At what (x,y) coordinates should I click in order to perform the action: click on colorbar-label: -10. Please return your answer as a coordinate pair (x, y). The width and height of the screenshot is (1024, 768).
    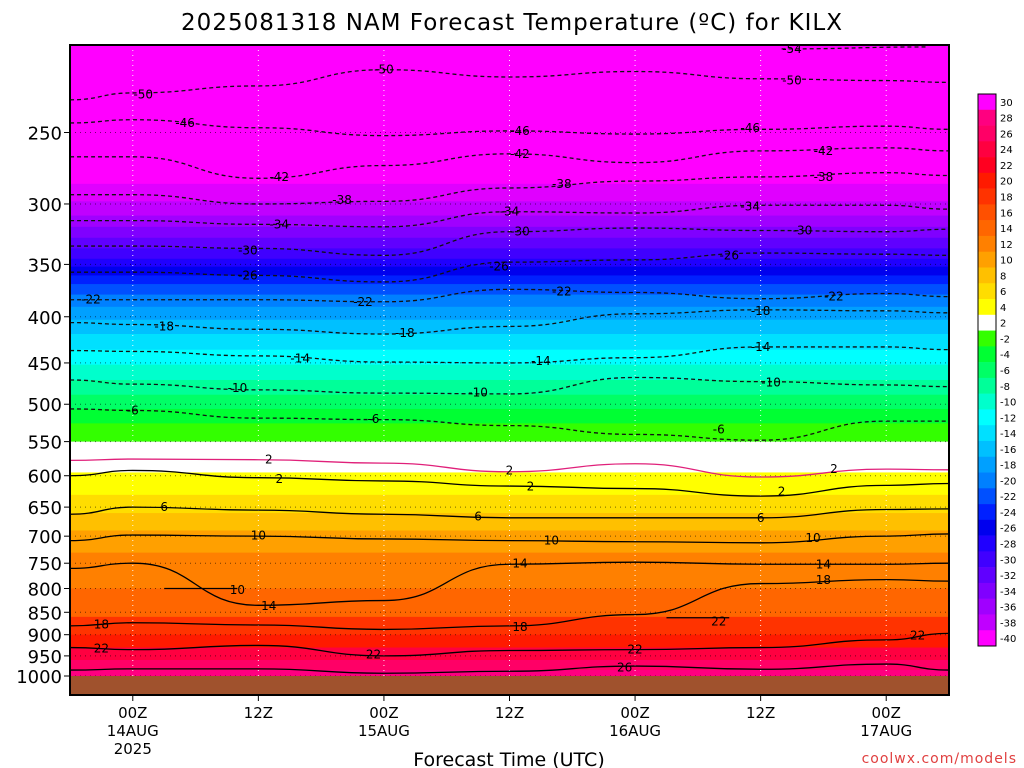
    Looking at the image, I should click on (1008, 403).